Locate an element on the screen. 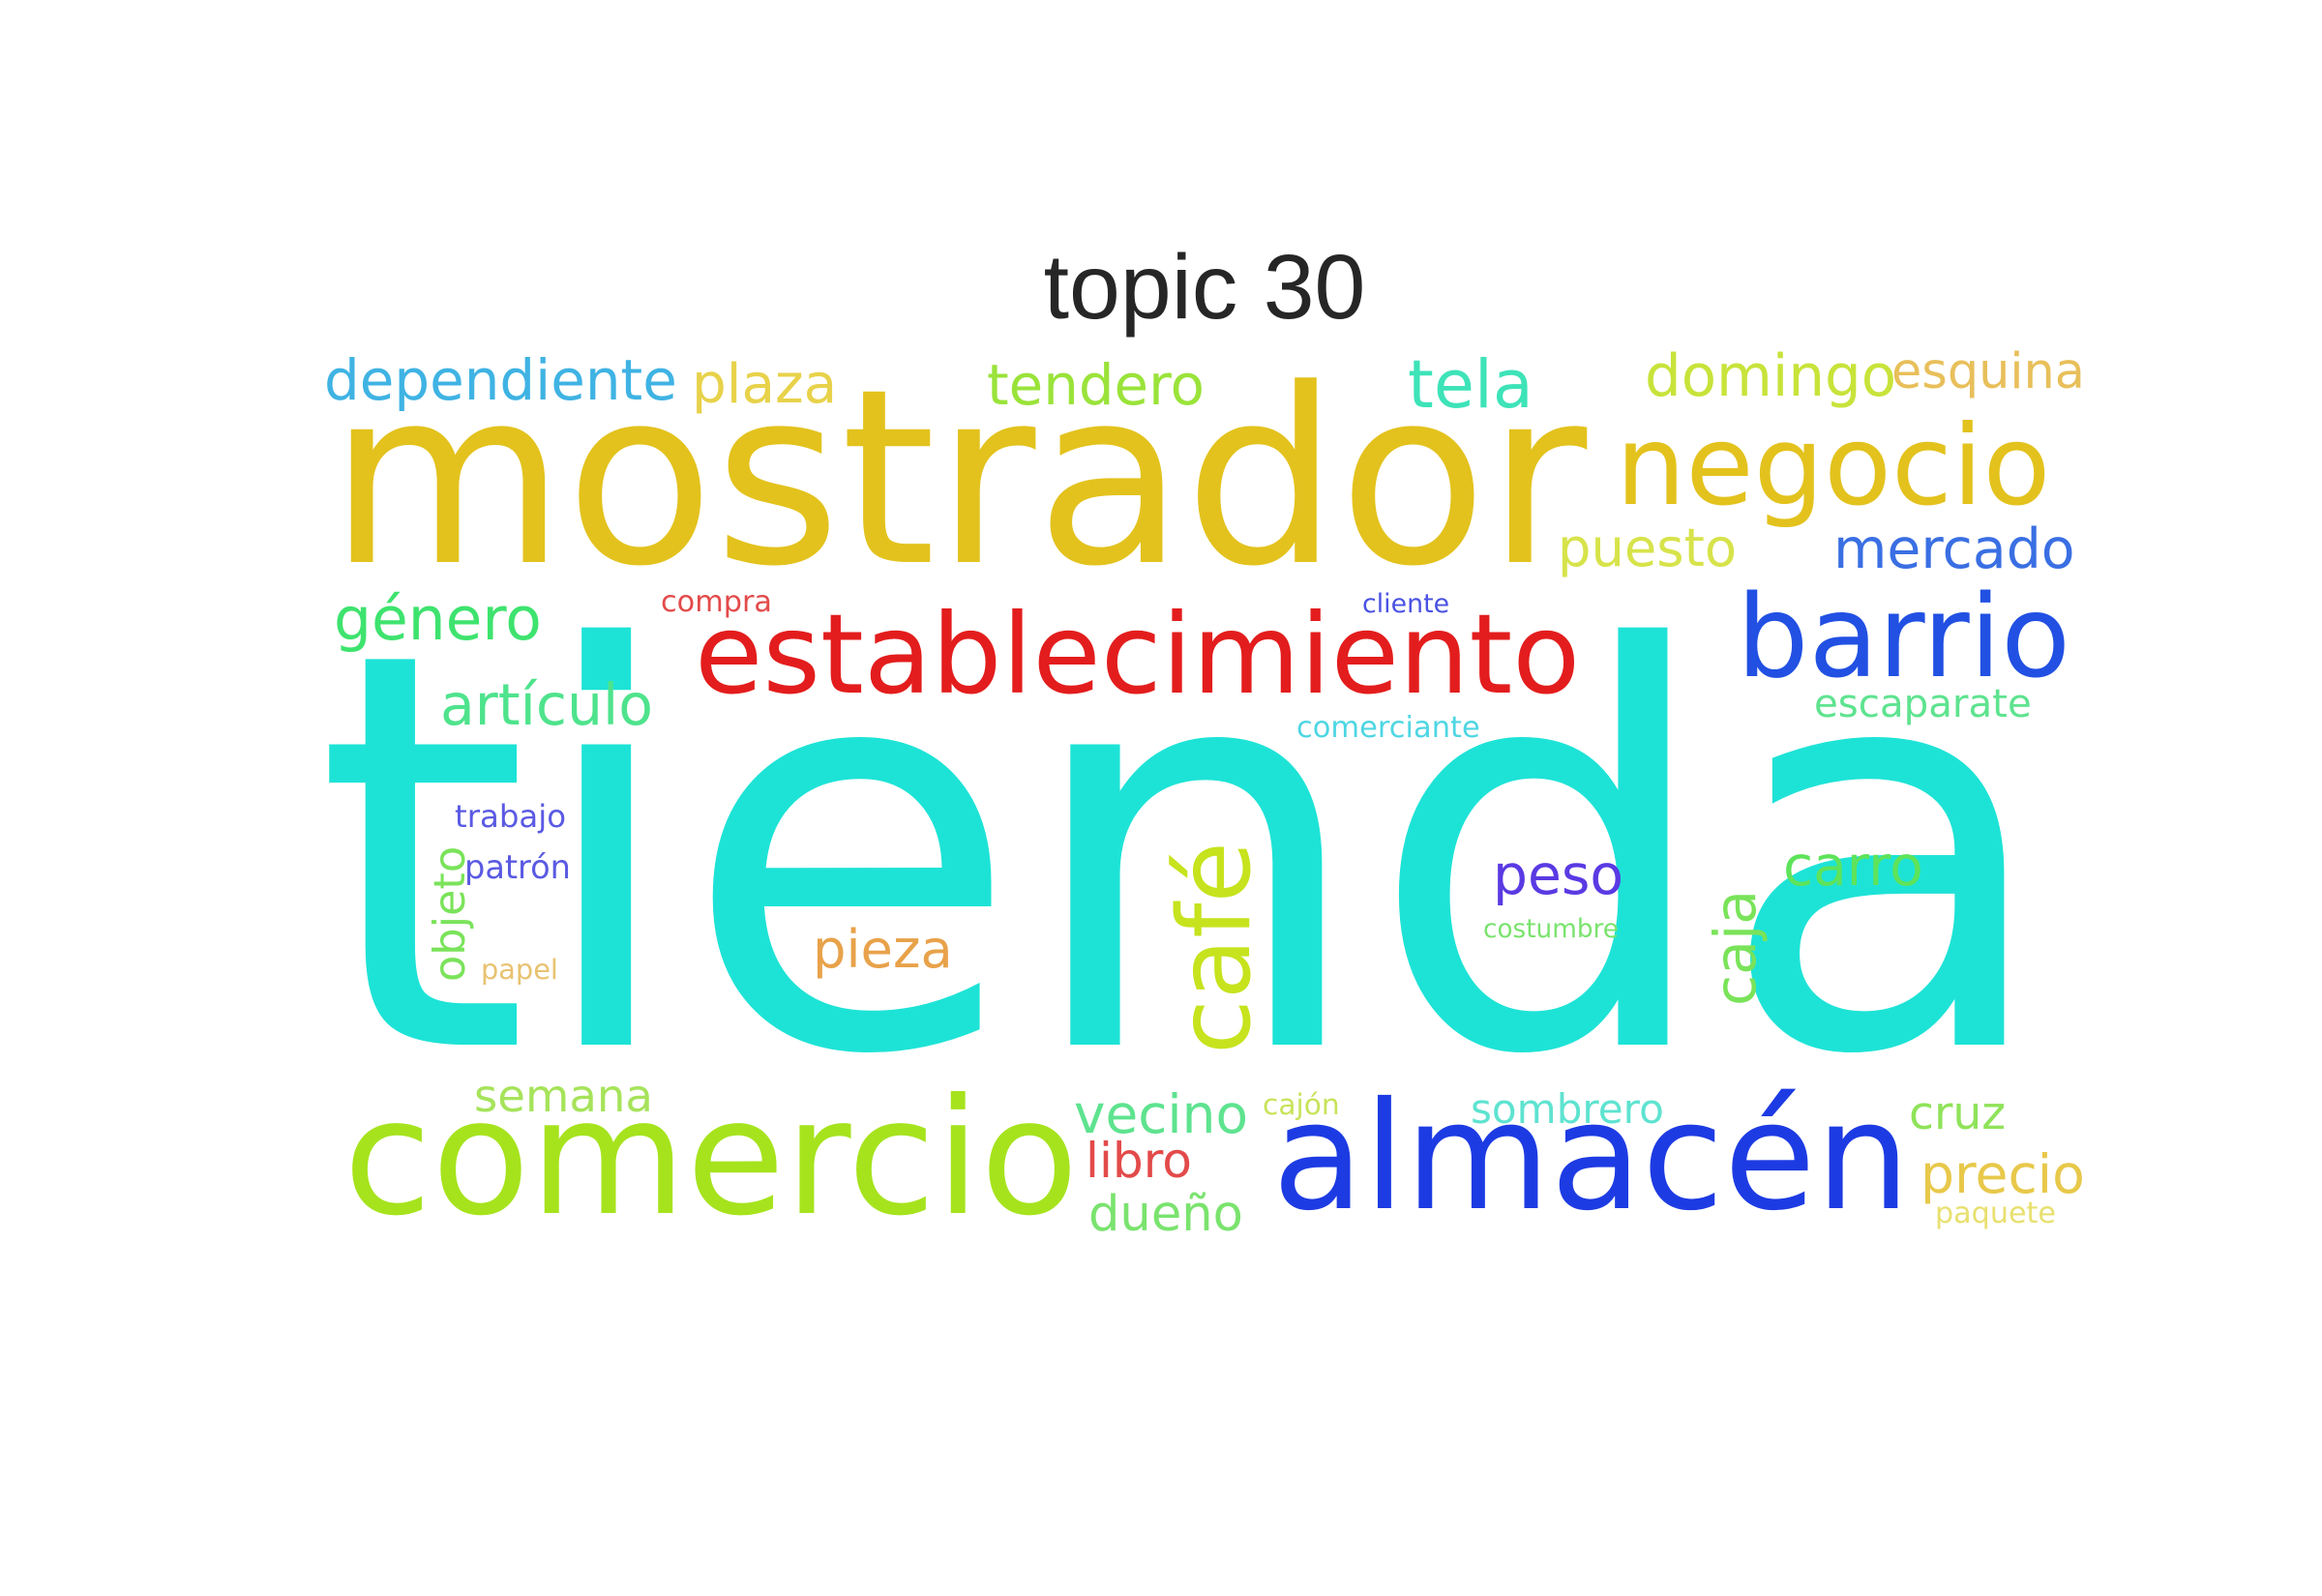  word-domingo: domingo is located at coordinates (1771, 376).